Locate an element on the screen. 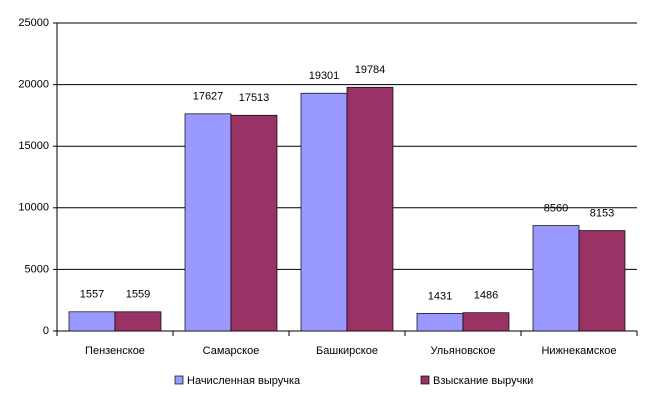 The image size is (649, 405). y-tick-label: 5000 is located at coordinates (37, 269).